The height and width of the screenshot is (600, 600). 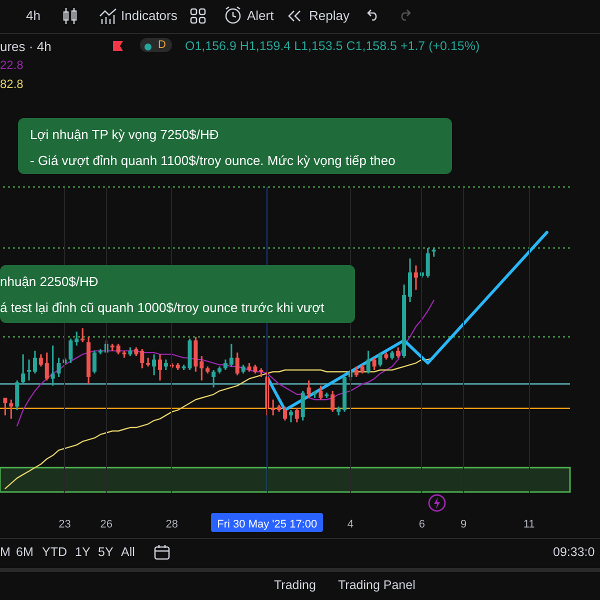 I want to click on text: 82.8, so click(x=12, y=84).